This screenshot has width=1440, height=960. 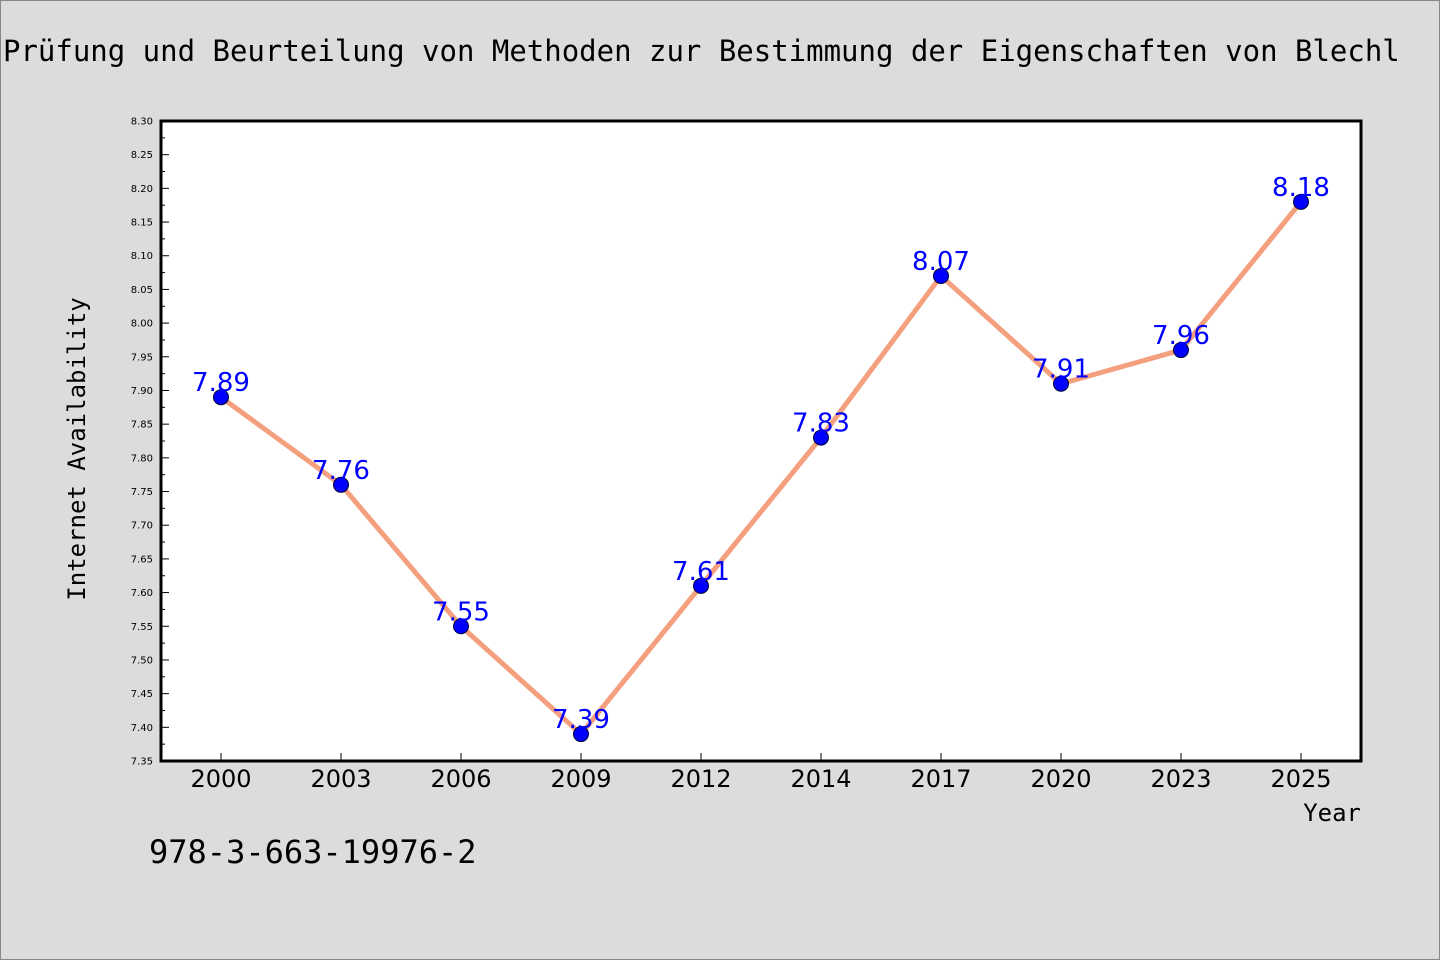 I want to click on y-axis-title: Internet Availability, so click(x=77, y=448).